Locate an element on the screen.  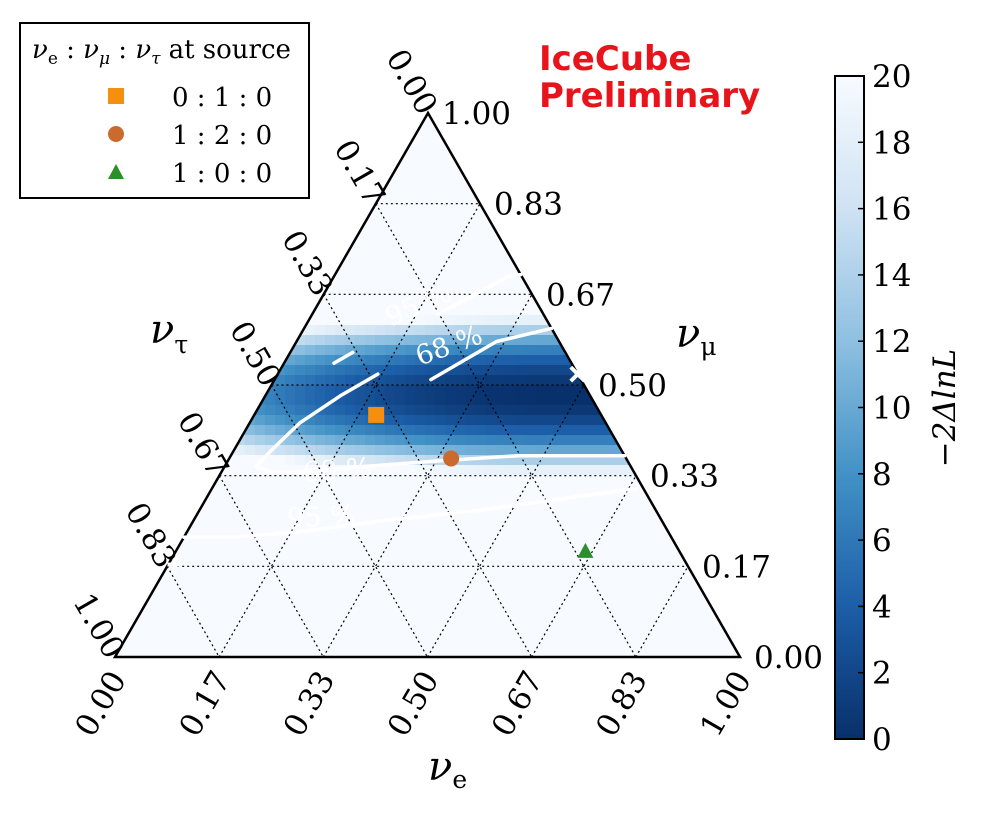
colorbar-tick-label: 6 is located at coordinates (882, 541).